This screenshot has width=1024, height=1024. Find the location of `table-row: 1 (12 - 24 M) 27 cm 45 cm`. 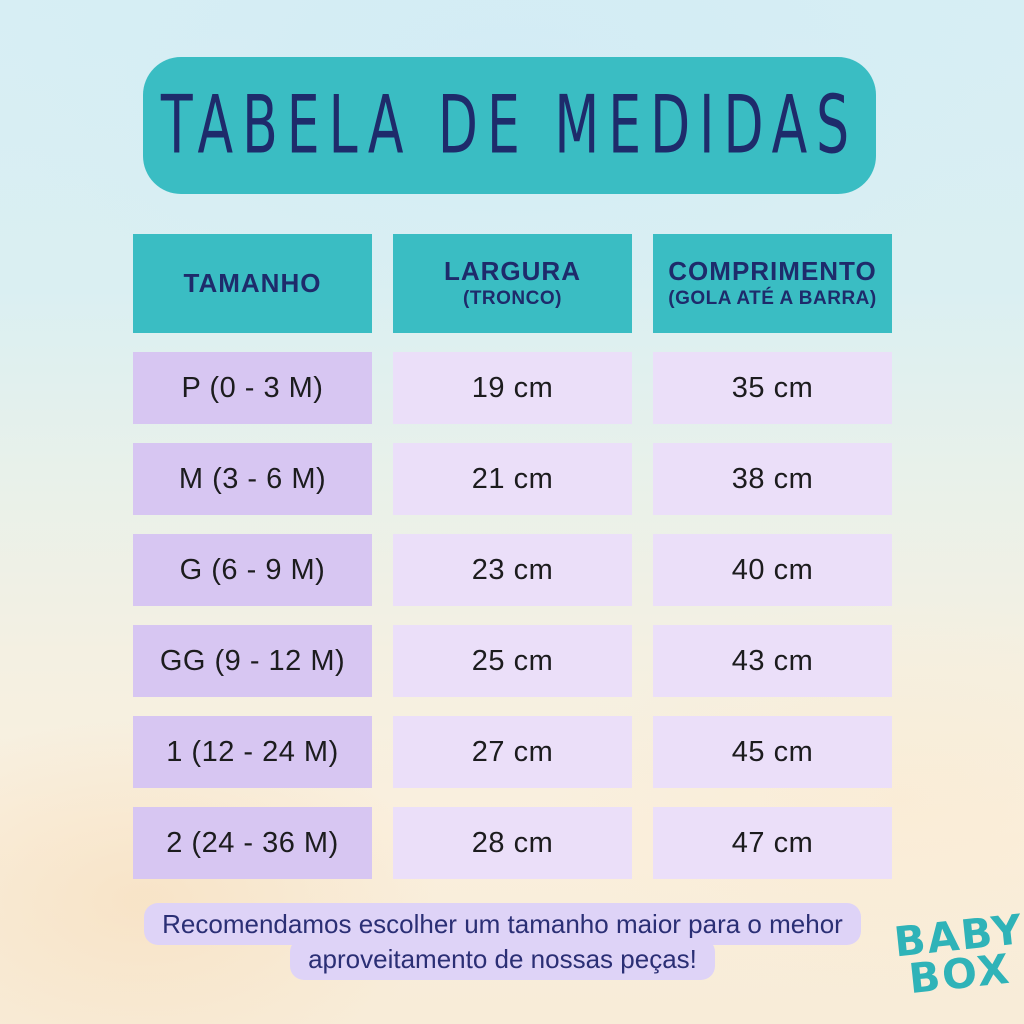

table-row: 1 (12 - 24 M) 27 cm 45 cm is located at coordinates (512, 752).